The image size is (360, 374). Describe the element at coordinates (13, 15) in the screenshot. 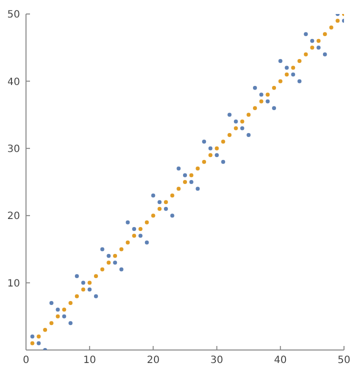

I see `y-tick-label: 50` at that location.